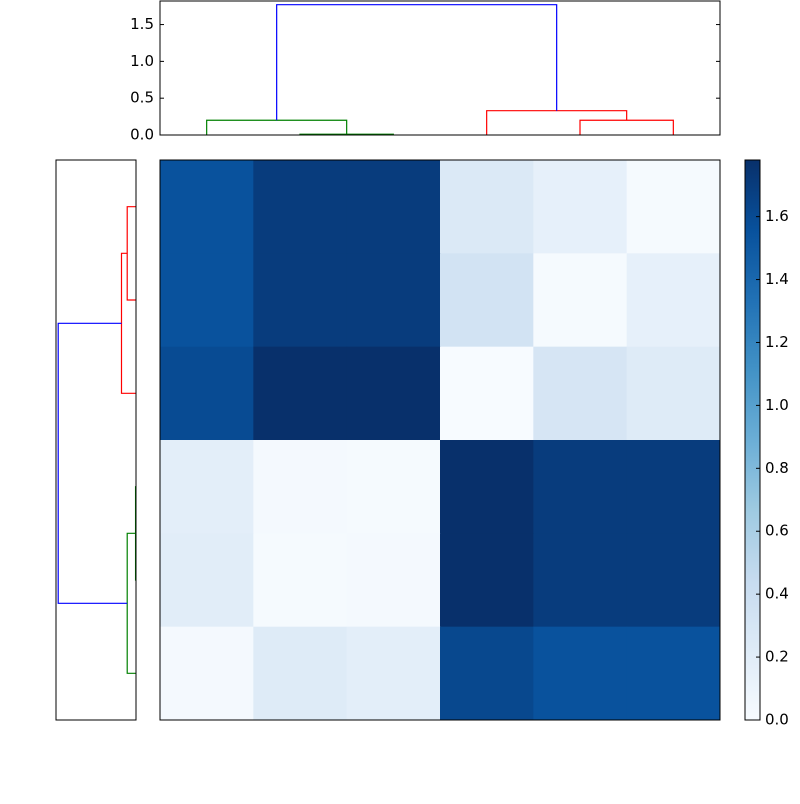  What do you see at coordinates (777, 405) in the screenshot?
I see `colorbar-tick-label: 1.0` at bounding box center [777, 405].